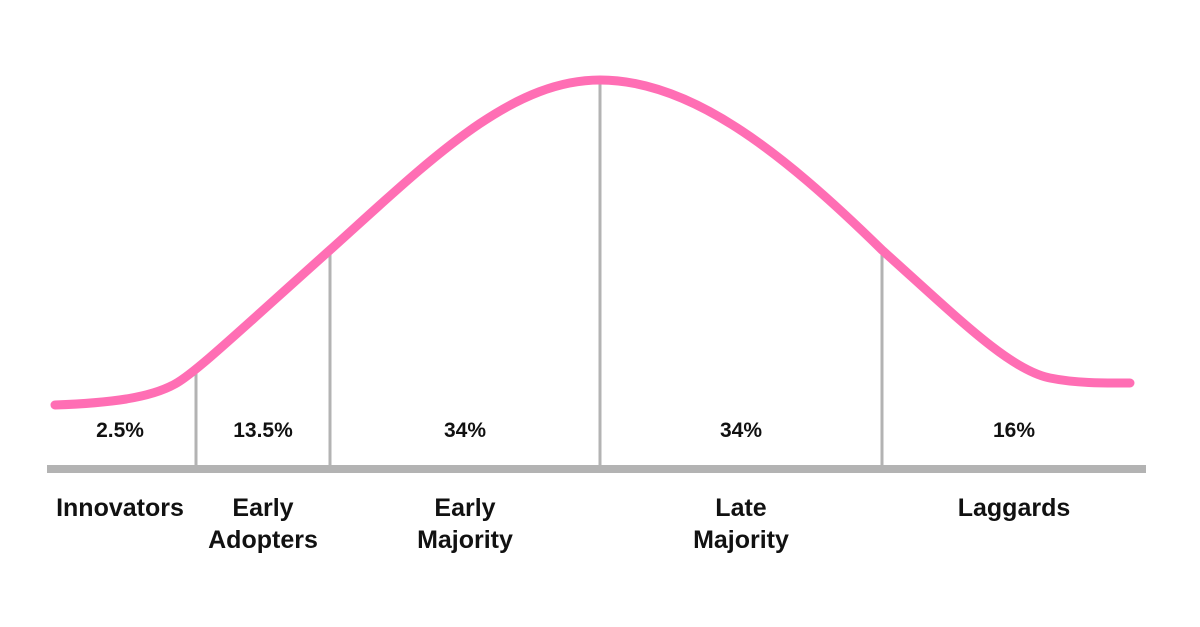 The height and width of the screenshot is (627, 1200). What do you see at coordinates (465, 430) in the screenshot?
I see `percent-early-majority: 34%` at bounding box center [465, 430].